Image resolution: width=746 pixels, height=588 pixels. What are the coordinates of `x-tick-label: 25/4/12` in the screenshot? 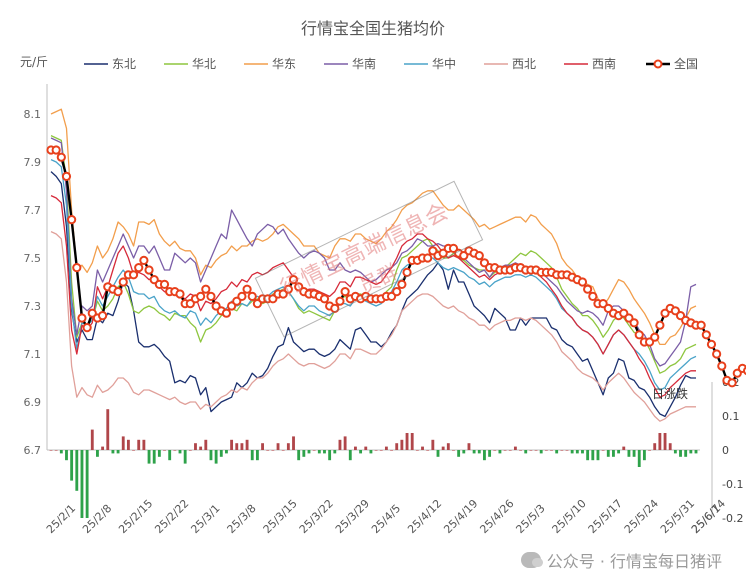 It's located at (424, 516).